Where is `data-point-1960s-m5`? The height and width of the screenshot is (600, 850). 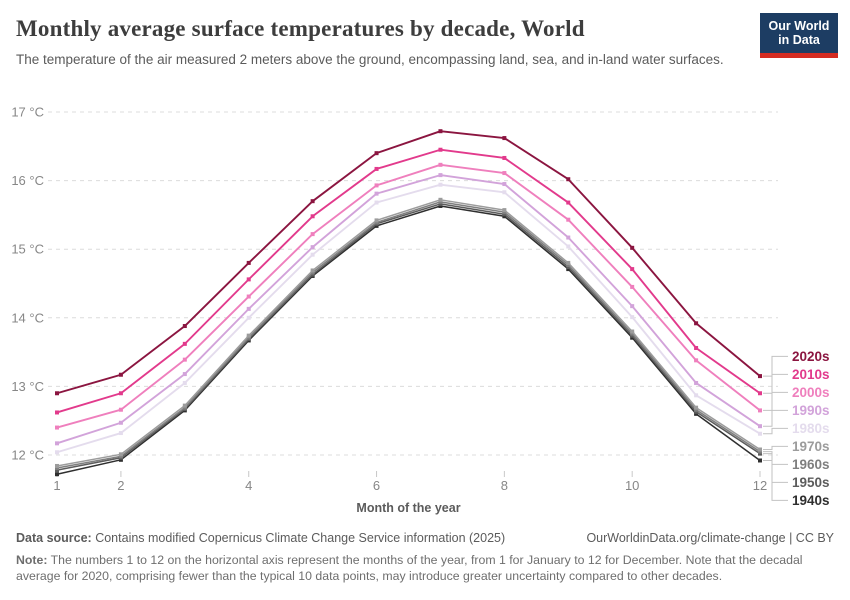 data-point-1960s-m5 is located at coordinates (312, 272).